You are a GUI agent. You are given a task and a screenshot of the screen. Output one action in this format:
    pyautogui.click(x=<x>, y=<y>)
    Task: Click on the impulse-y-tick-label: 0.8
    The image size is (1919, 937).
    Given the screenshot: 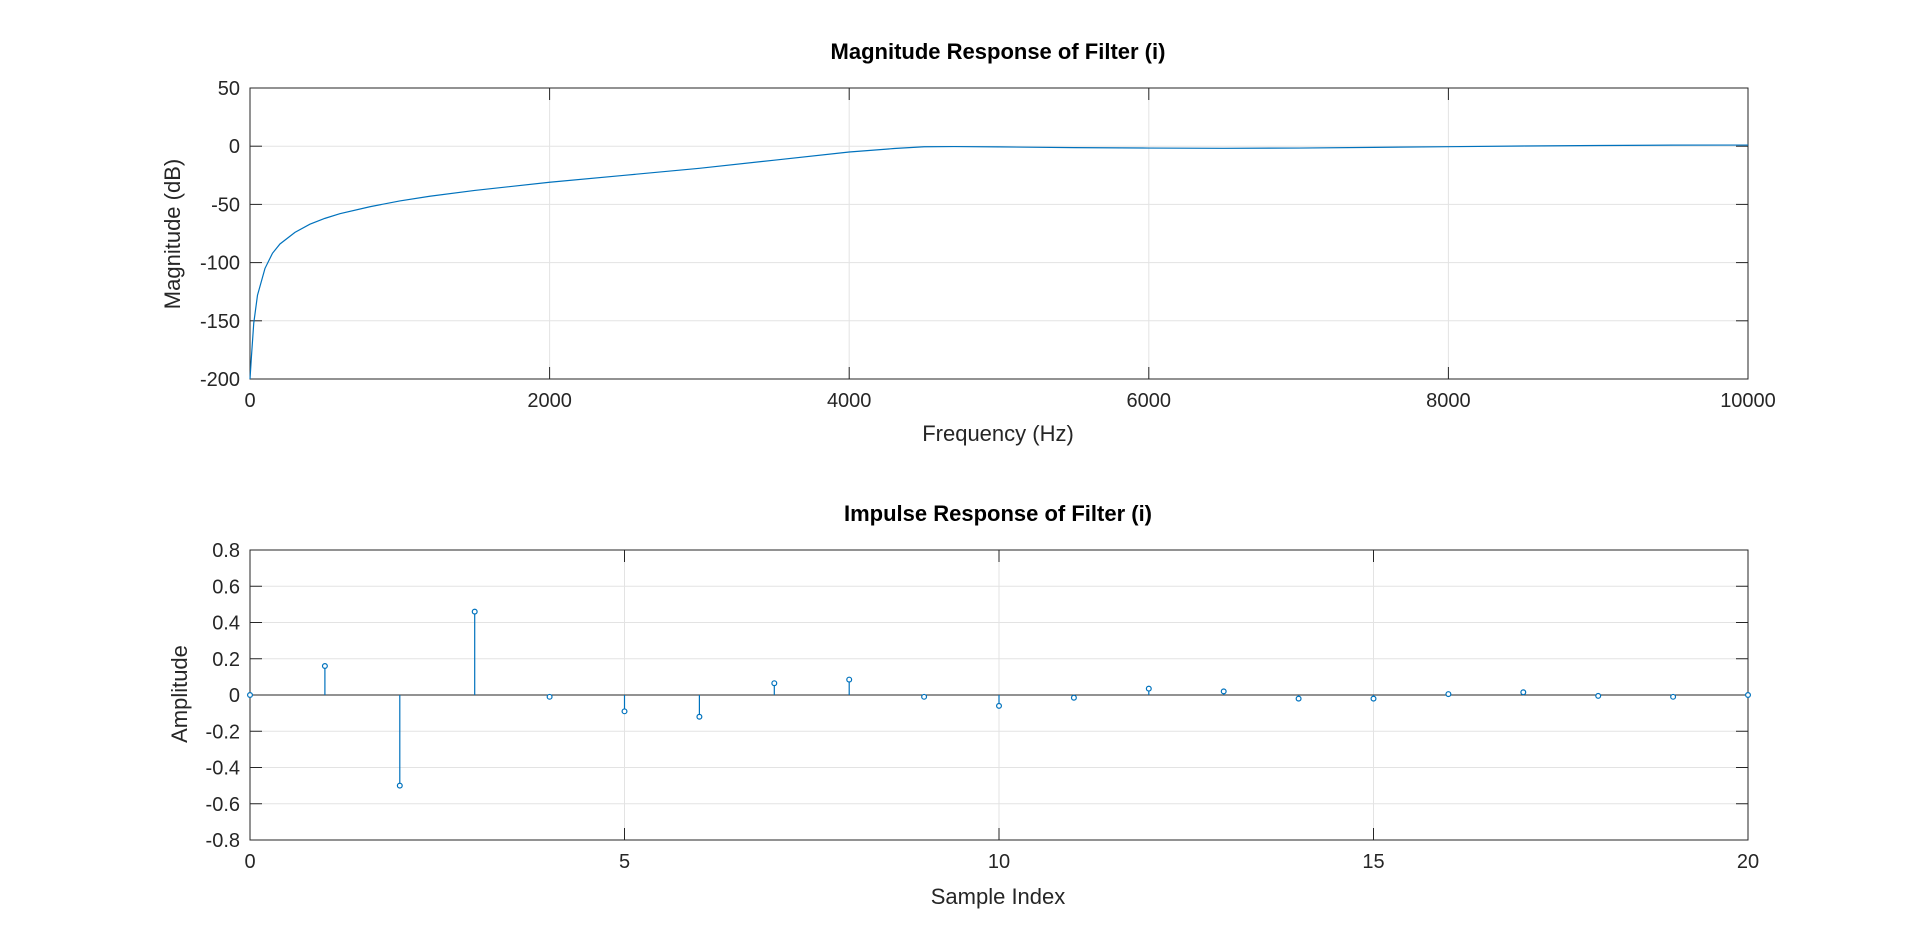 What is the action you would take?
    pyautogui.click(x=226, y=551)
    